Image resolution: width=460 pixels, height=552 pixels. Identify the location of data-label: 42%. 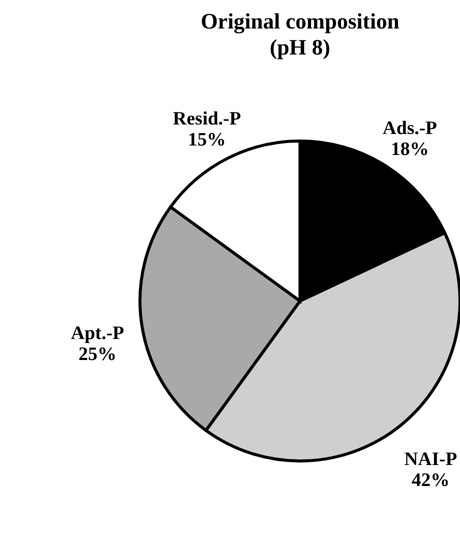
(431, 480).